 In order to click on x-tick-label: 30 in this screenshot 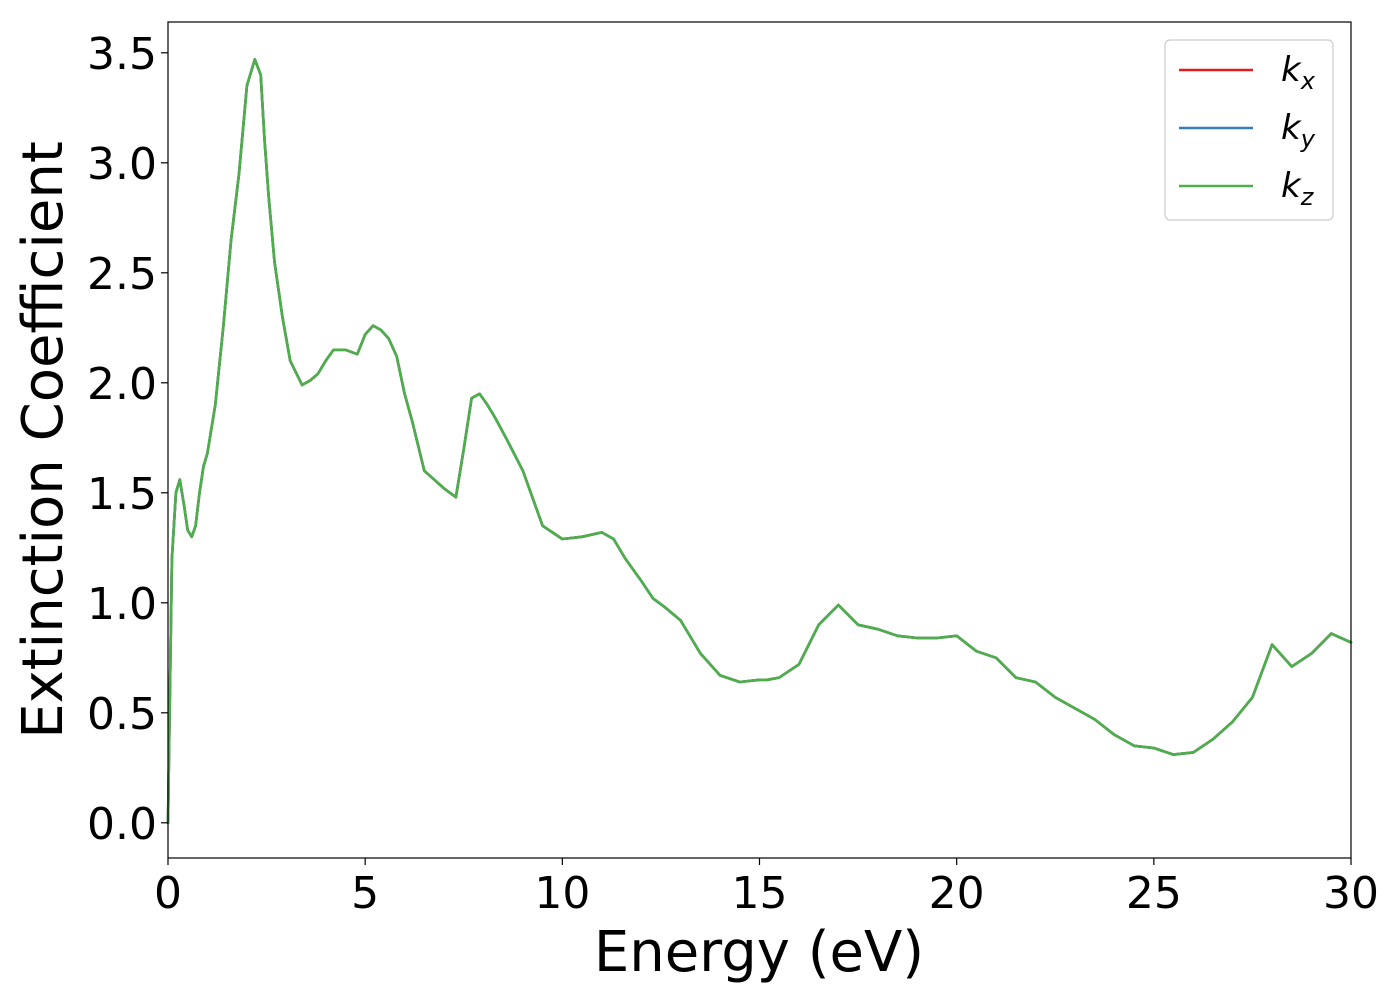, I will do `click(1351, 893)`.